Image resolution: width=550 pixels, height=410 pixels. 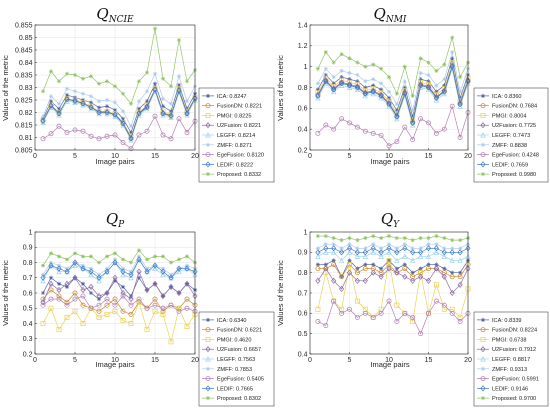 I want to click on x-tick-label: 5, so click(x=75, y=156).